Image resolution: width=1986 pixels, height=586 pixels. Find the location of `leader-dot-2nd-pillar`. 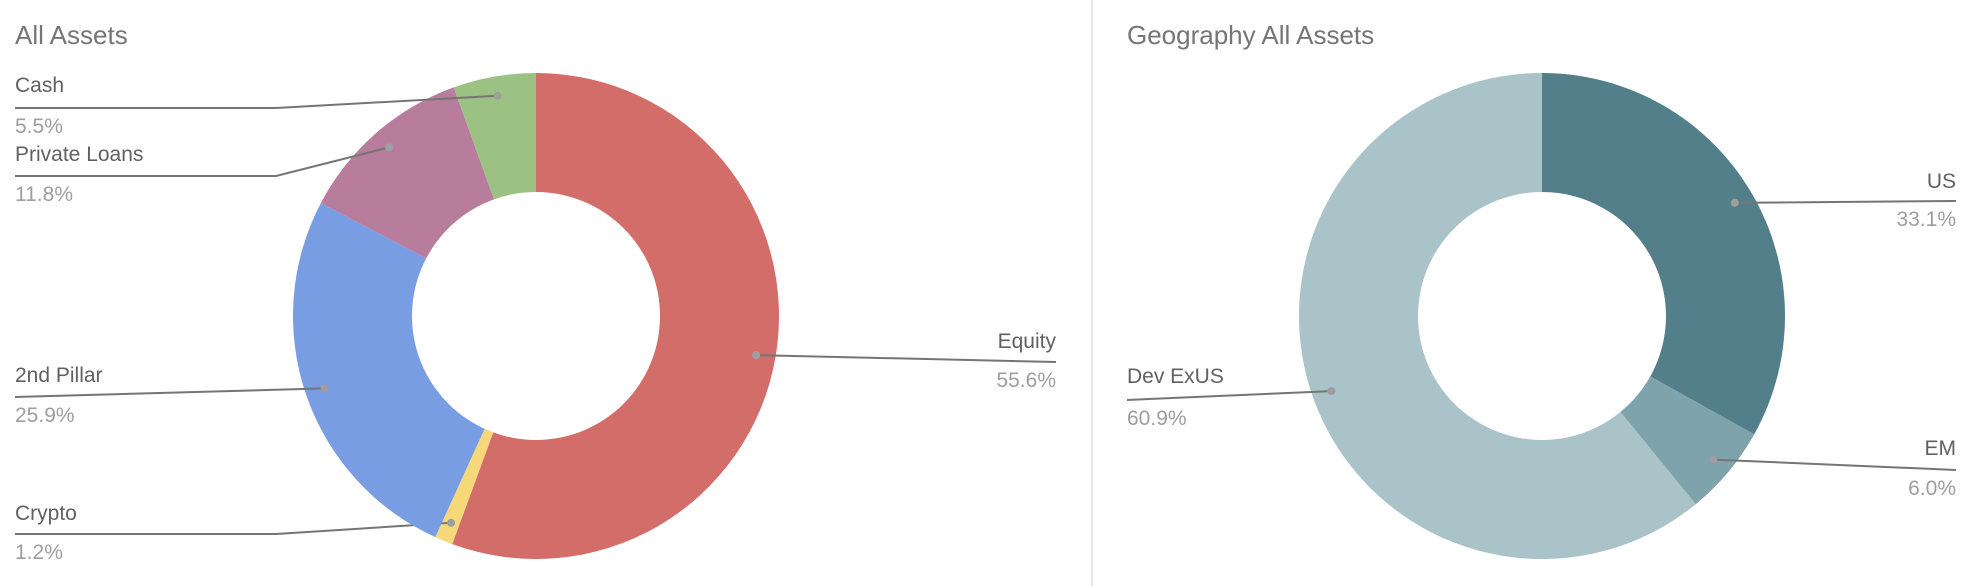

leader-dot-2nd-pillar is located at coordinates (324, 388).